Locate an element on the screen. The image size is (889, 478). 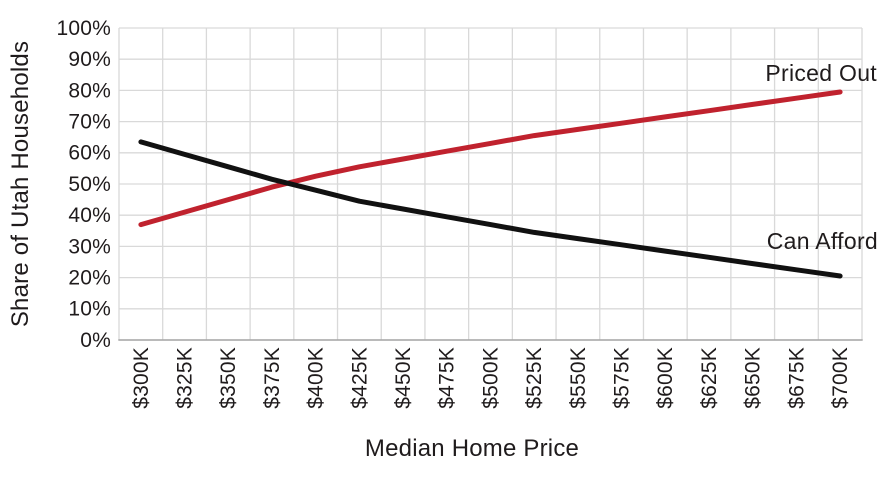
x-tick-label: $325K is located at coordinates (185, 378).